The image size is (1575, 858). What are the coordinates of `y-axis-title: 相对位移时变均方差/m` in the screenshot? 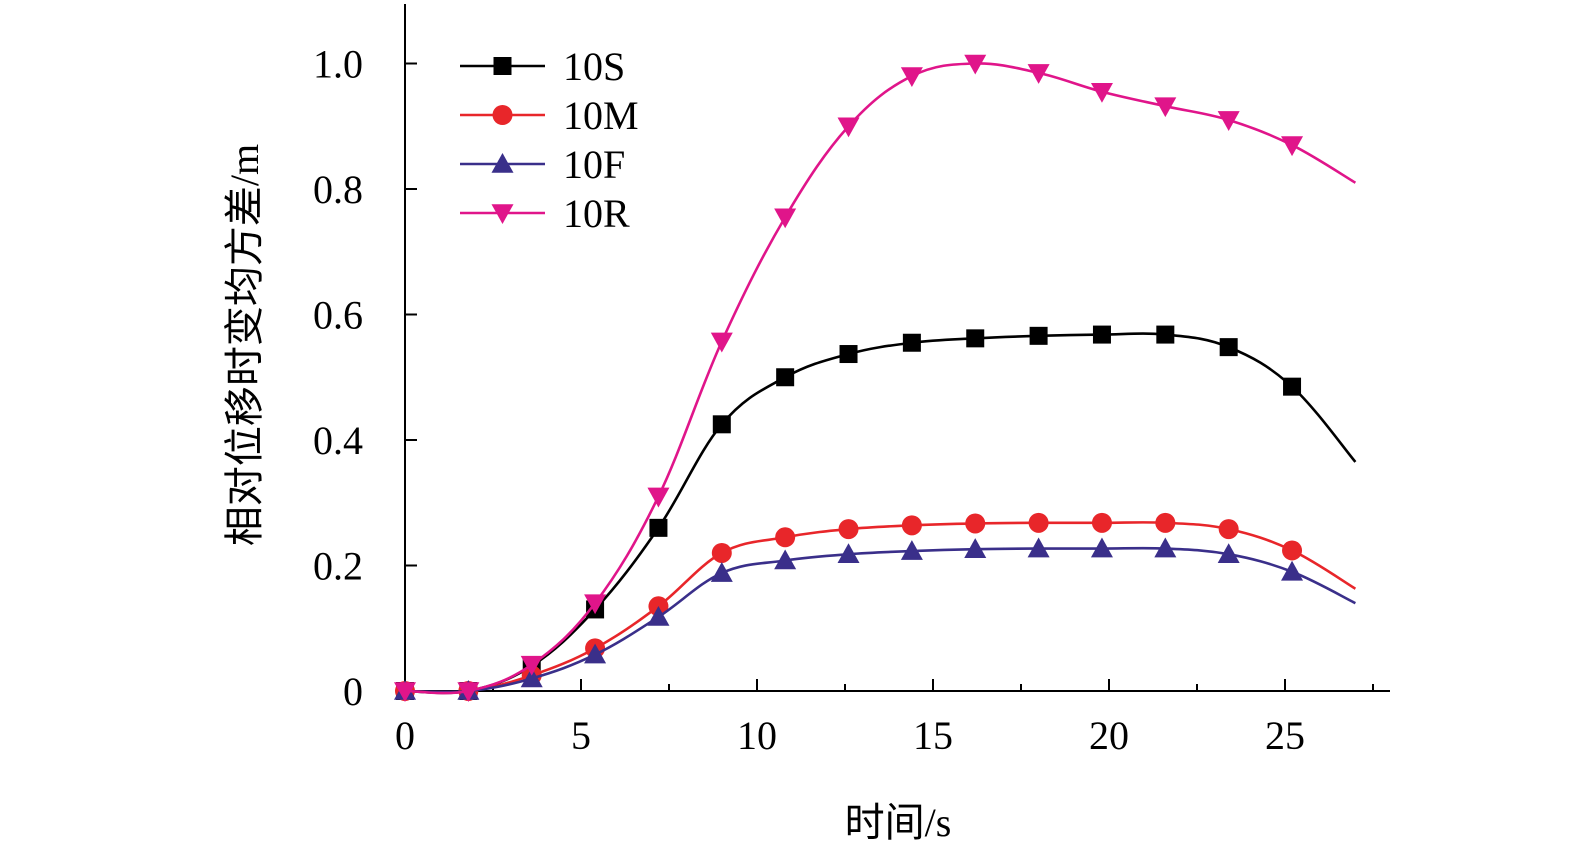 It's located at (244, 345).